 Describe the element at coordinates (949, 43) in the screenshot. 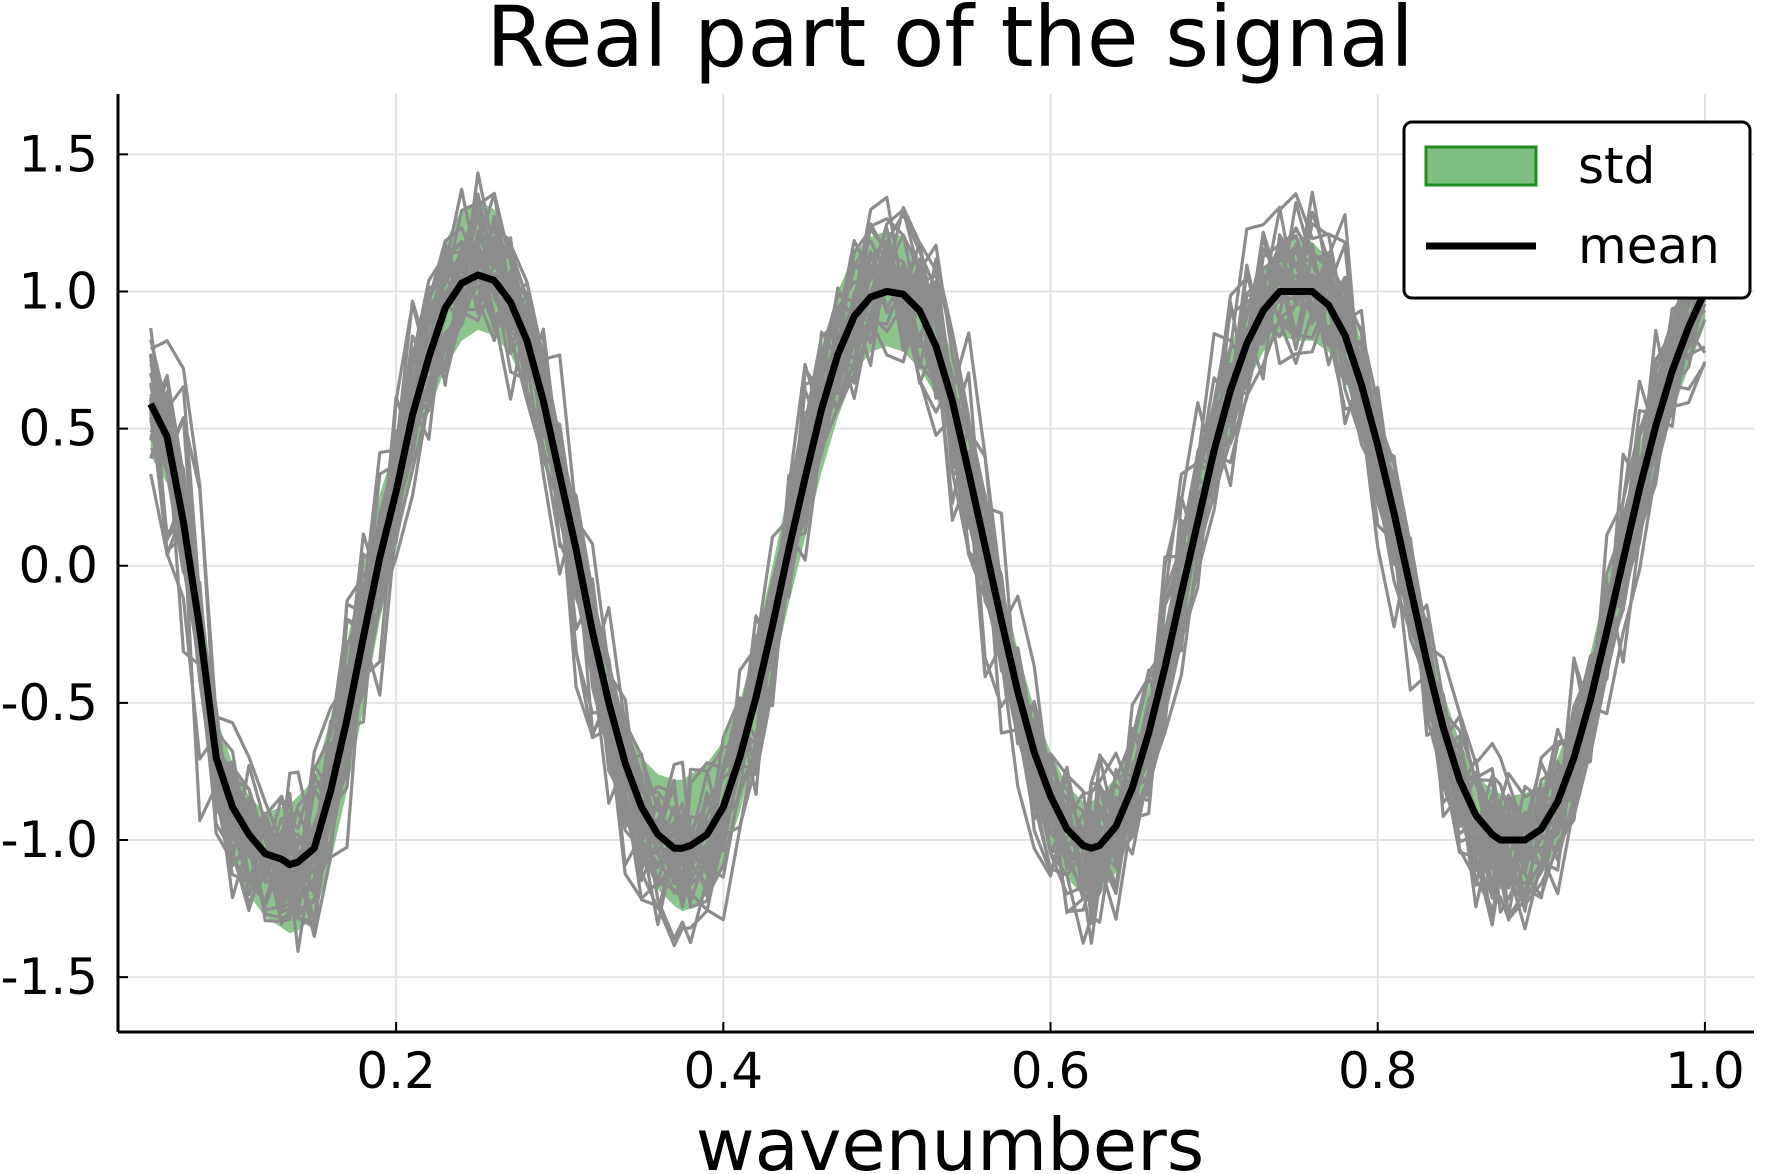

I see `chart-title: Real part of the signal` at that location.